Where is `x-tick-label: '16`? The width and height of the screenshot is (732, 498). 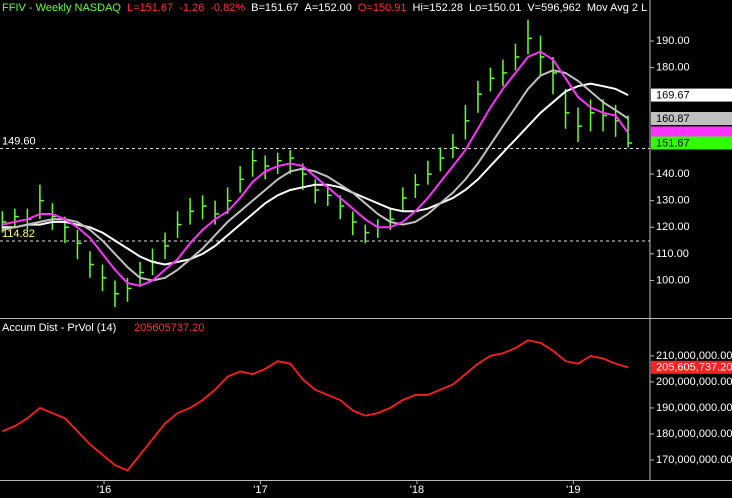 x-tick-label: '16 is located at coordinates (104, 490).